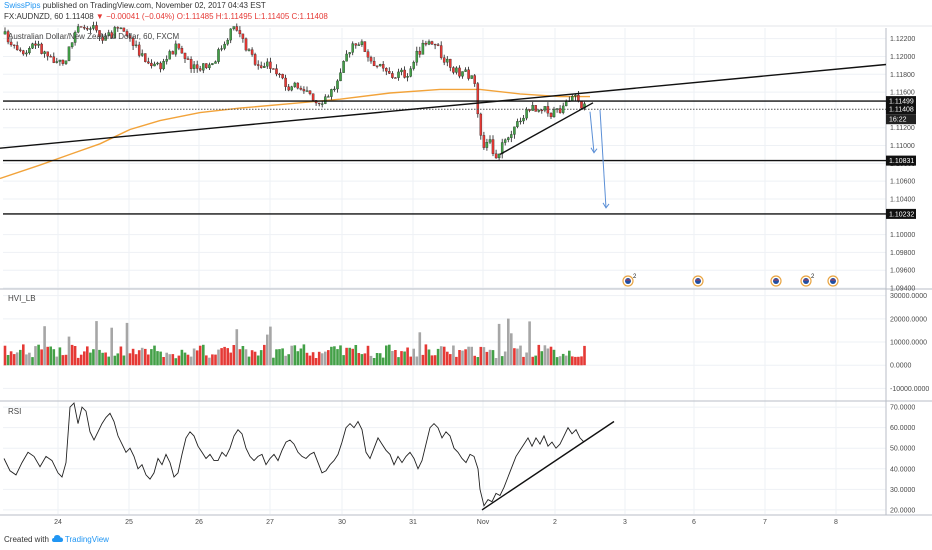  What do you see at coordinates (555, 522) in the screenshot?
I see `time-axis-tick: 2` at bounding box center [555, 522].